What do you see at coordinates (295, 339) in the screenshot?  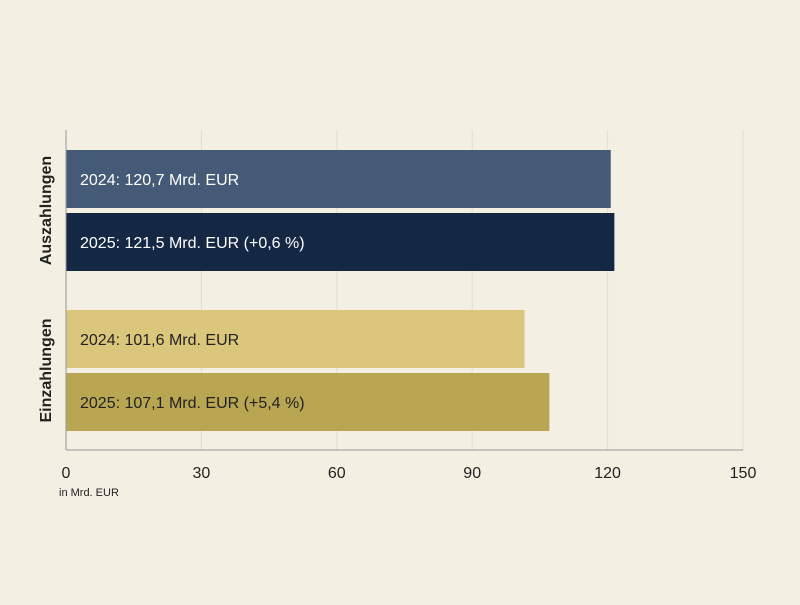 I see `bar-einzahlungen-2024` at bounding box center [295, 339].